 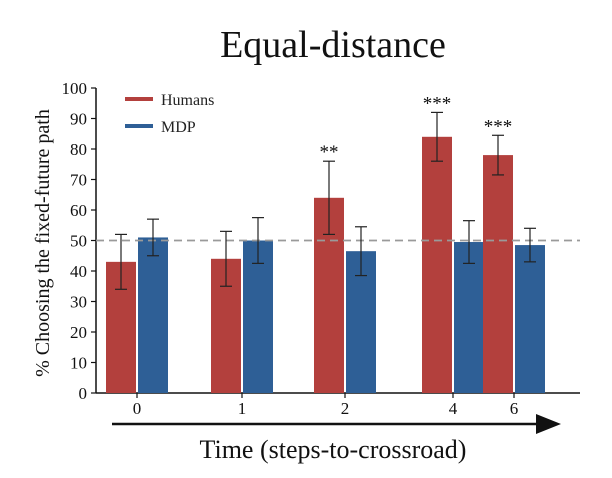 What do you see at coordinates (78, 119) in the screenshot?
I see `y-tick-label: 90` at bounding box center [78, 119].